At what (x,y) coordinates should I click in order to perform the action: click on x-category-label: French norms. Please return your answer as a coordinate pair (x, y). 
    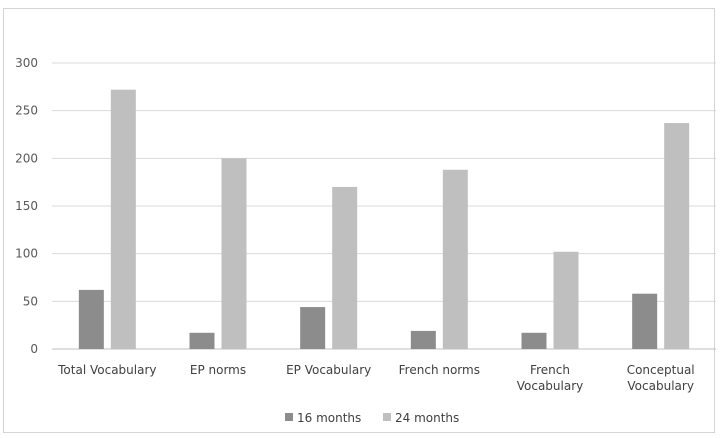
    Looking at the image, I should click on (439, 370).